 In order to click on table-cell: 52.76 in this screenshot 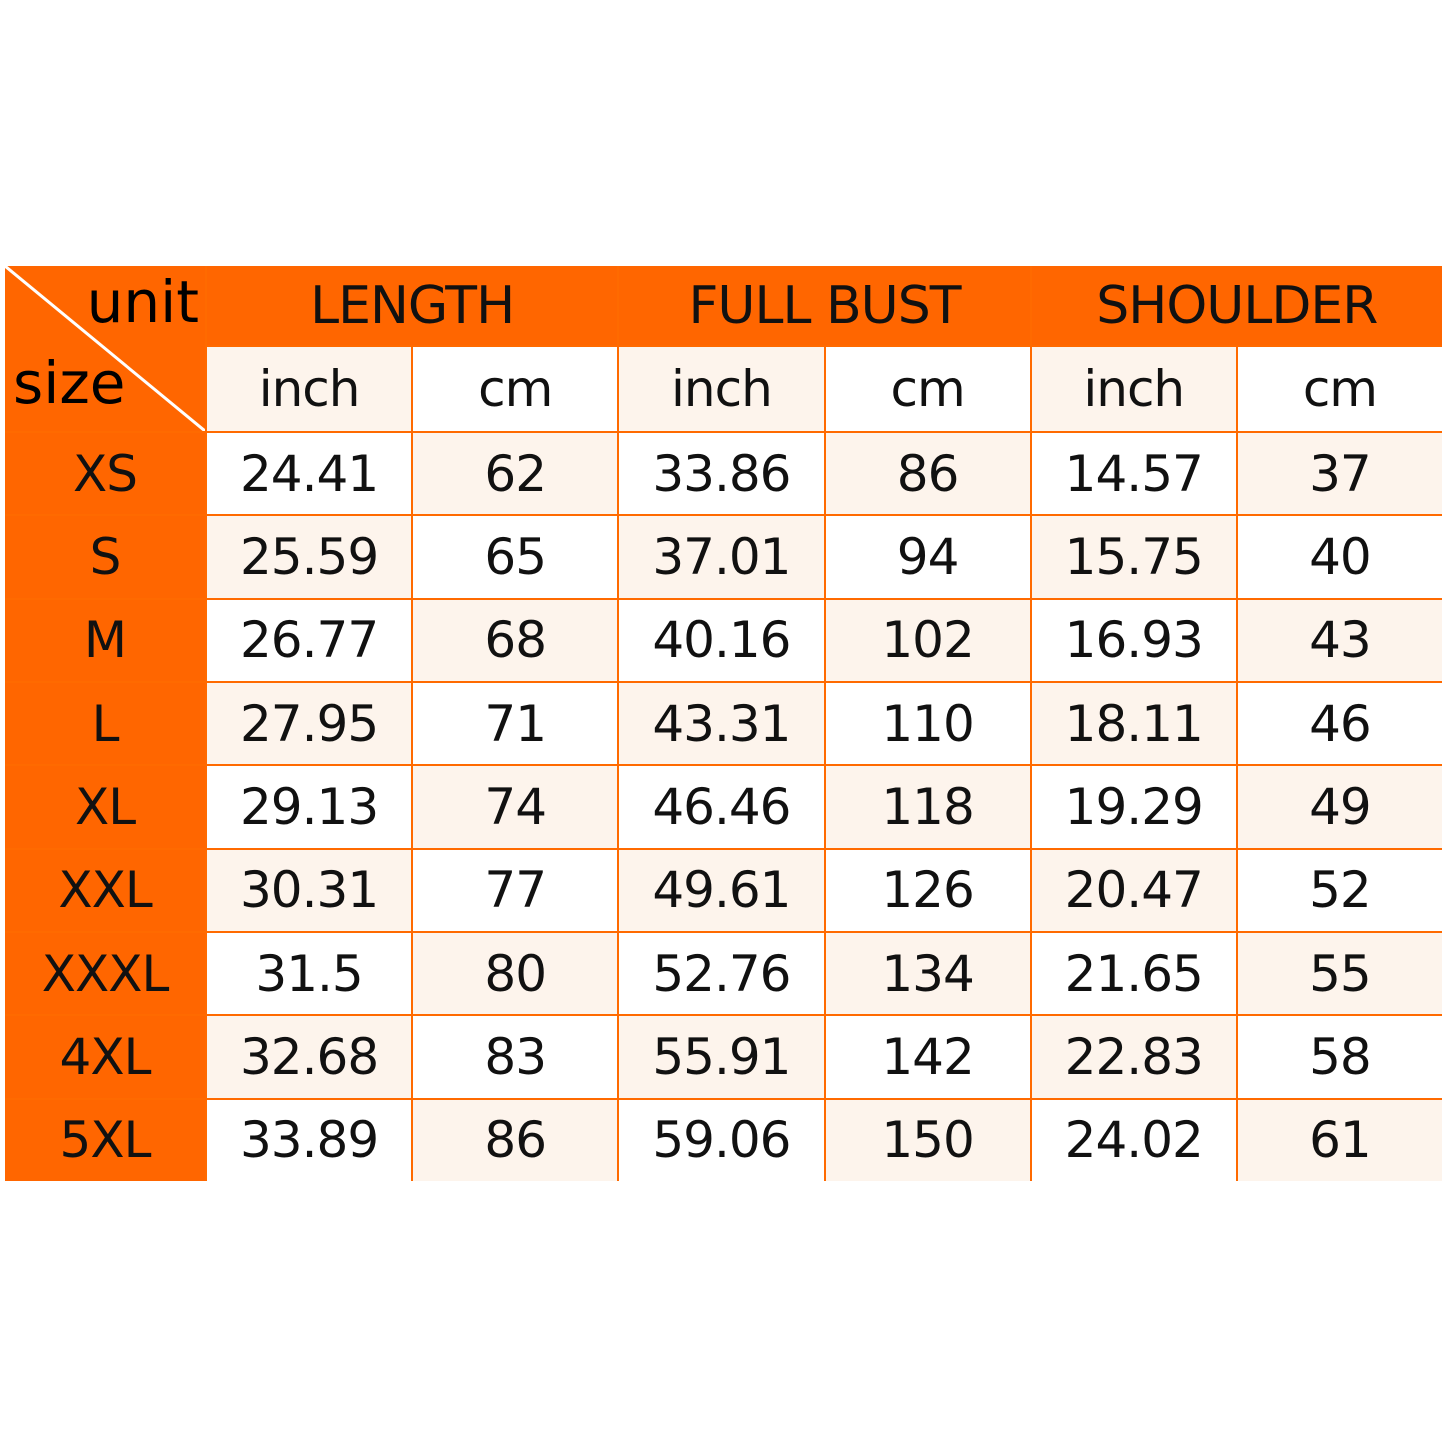, I will do `click(721, 974)`.